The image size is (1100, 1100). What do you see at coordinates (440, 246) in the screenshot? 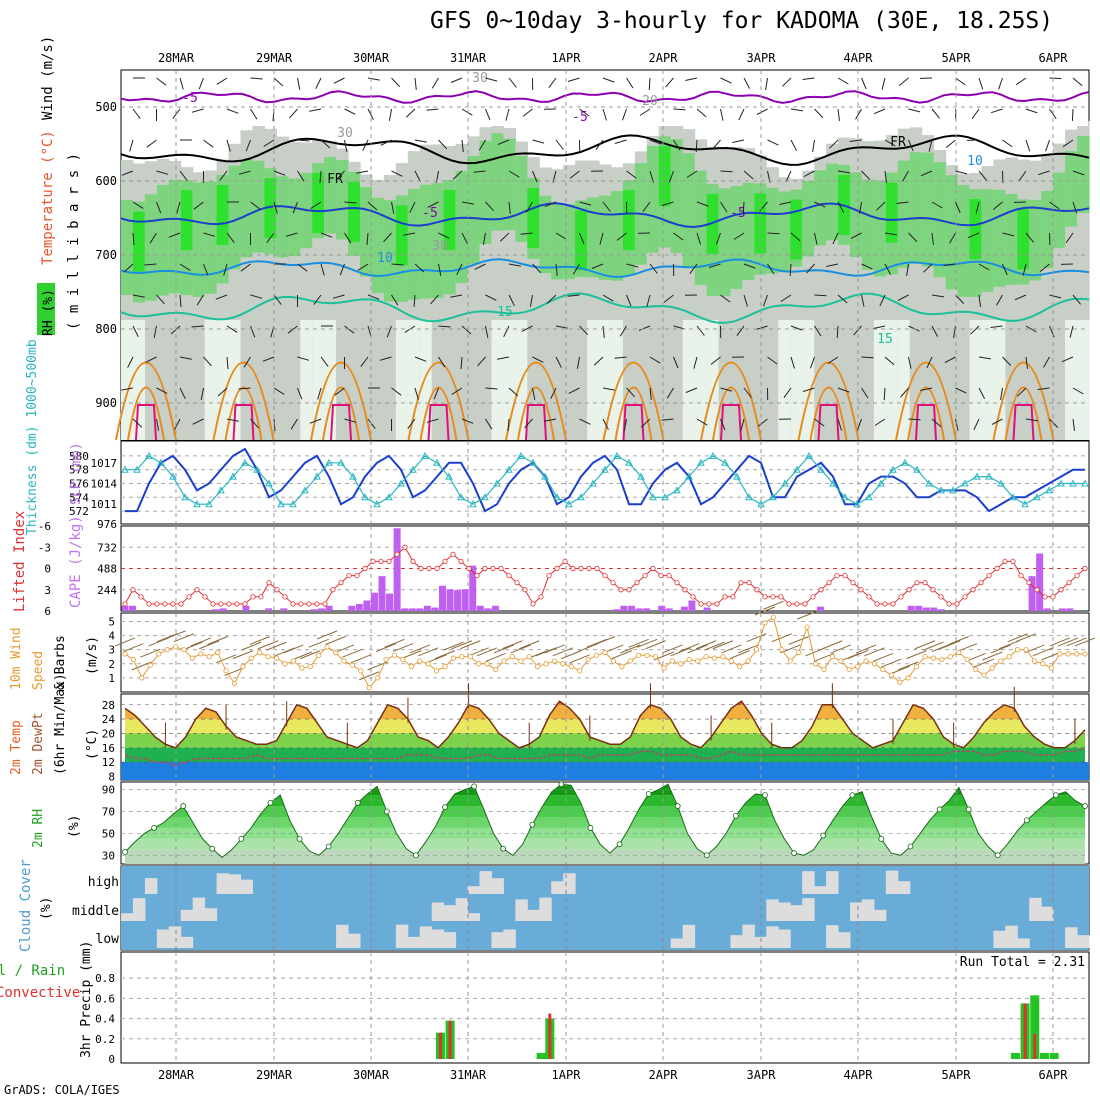
I see `contour-label: 30` at bounding box center [440, 246].